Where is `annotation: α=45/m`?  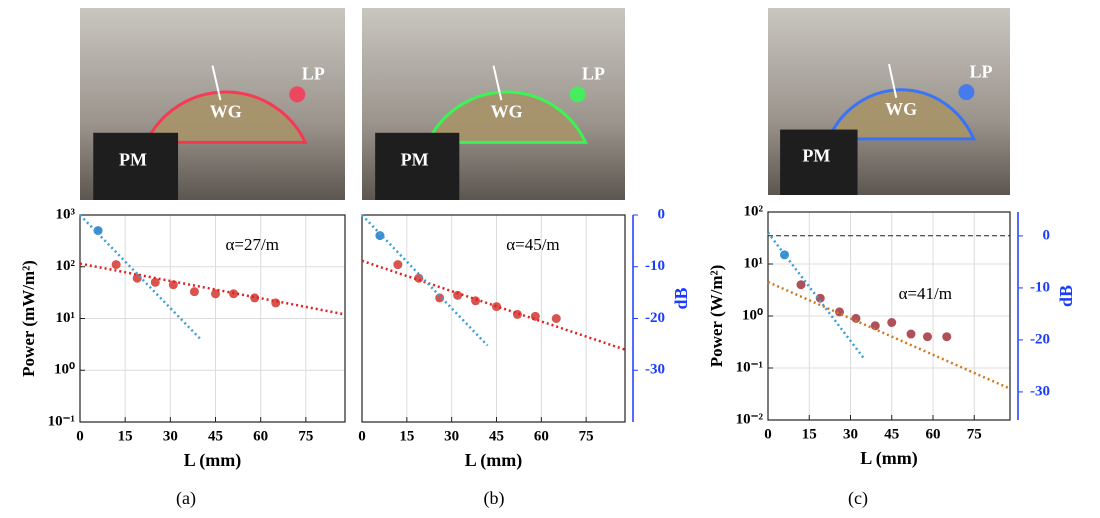
annotation: α=45/m is located at coordinates (532, 244).